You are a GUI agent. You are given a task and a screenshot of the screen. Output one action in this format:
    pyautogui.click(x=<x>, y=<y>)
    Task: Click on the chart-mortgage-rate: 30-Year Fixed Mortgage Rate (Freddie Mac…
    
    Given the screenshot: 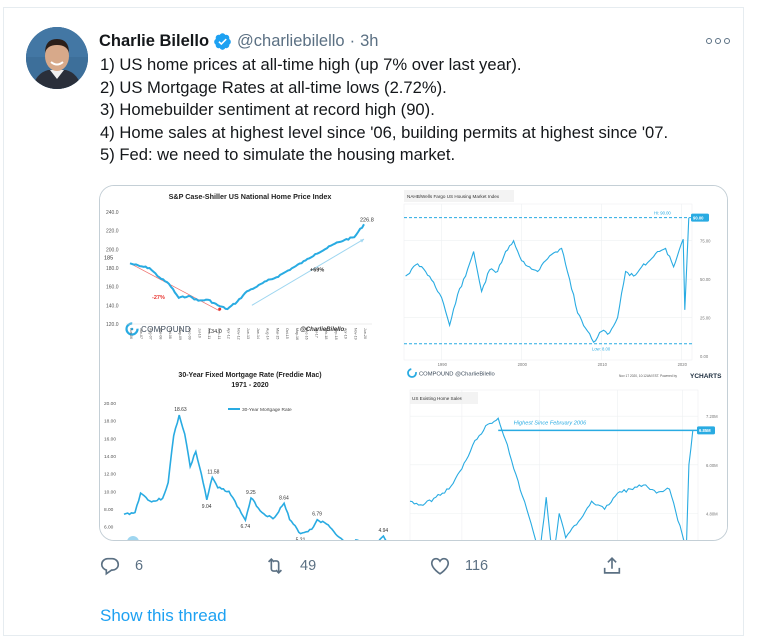 What is the action you would take?
    pyautogui.click(x=250, y=455)
    